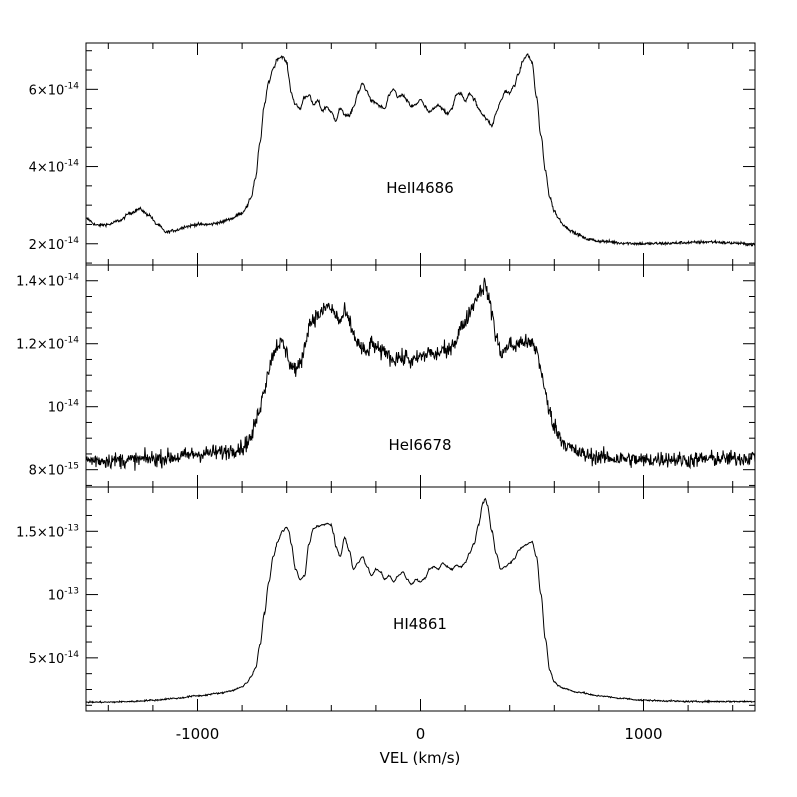  I want to click on y-tick-label: 6×10⁻¹⁴, so click(54, 89).